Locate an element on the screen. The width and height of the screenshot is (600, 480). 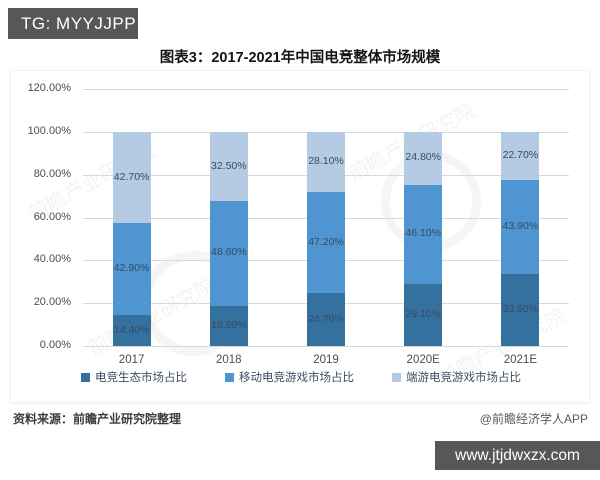
y-axis-tick-label: 100.00% is located at coordinates (49, 130).